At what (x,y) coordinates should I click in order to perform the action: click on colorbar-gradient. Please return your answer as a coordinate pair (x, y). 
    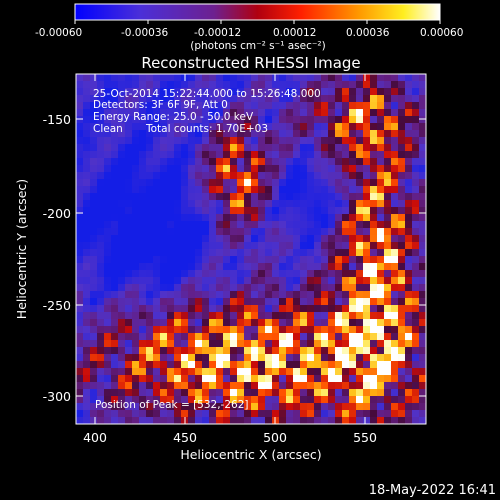
    Looking at the image, I should click on (257, 12).